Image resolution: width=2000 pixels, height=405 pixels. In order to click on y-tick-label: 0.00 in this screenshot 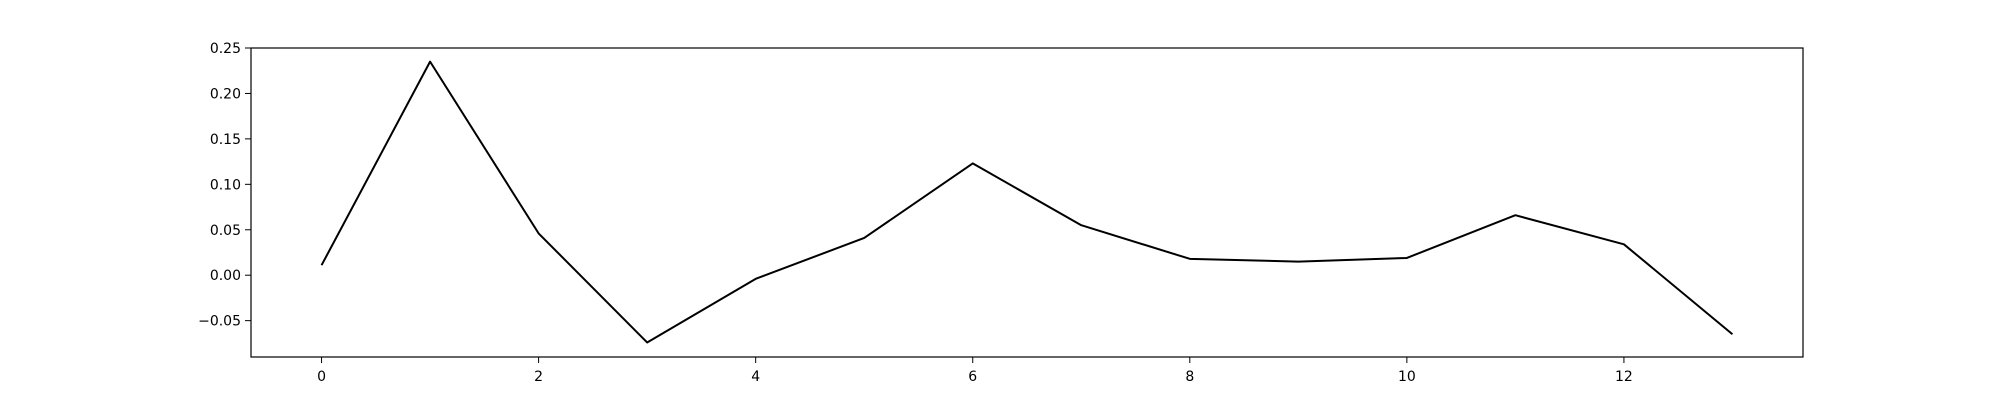, I will do `click(225, 276)`.